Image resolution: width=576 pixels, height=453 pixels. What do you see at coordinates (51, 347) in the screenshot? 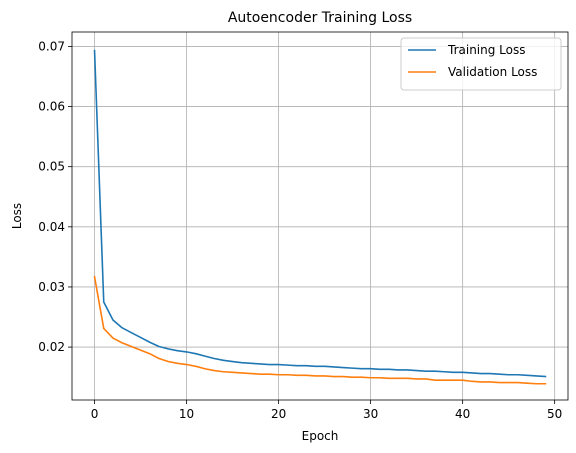
I see `y-tick-label: 0.02` at bounding box center [51, 347].